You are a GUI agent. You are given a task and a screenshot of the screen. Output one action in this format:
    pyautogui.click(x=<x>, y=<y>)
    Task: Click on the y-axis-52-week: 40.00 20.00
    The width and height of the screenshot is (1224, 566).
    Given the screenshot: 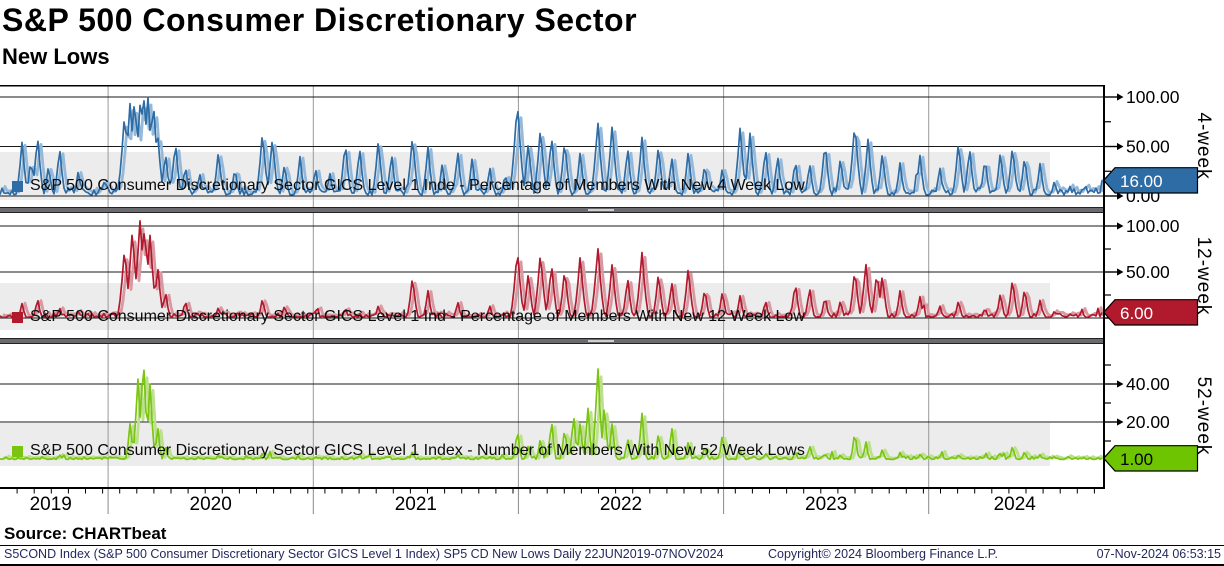 What is the action you would take?
    pyautogui.click(x=1136, y=412)
    